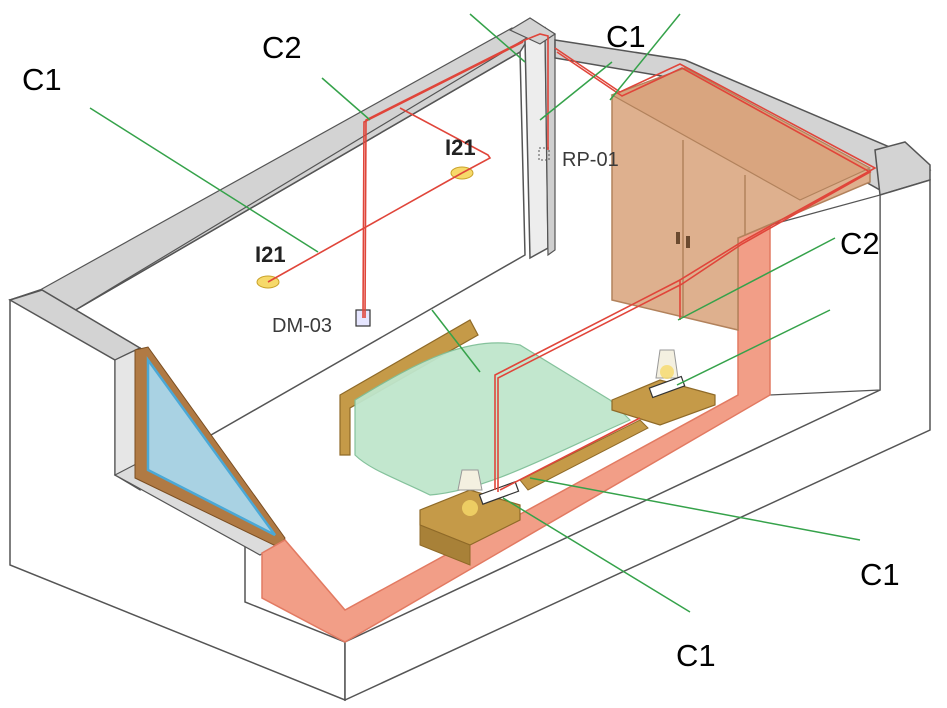  What do you see at coordinates (902, 168) in the screenshot?
I see `right-wall-top-cap` at bounding box center [902, 168].